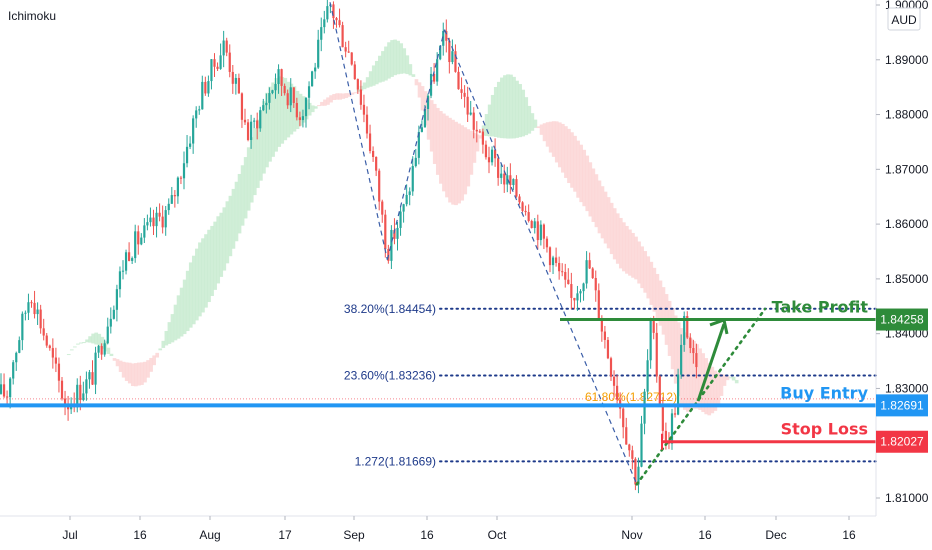 Image resolution: width=932 pixels, height=550 pixels. What do you see at coordinates (285, 535) in the screenshot?
I see `x-tick-label: 17` at bounding box center [285, 535].